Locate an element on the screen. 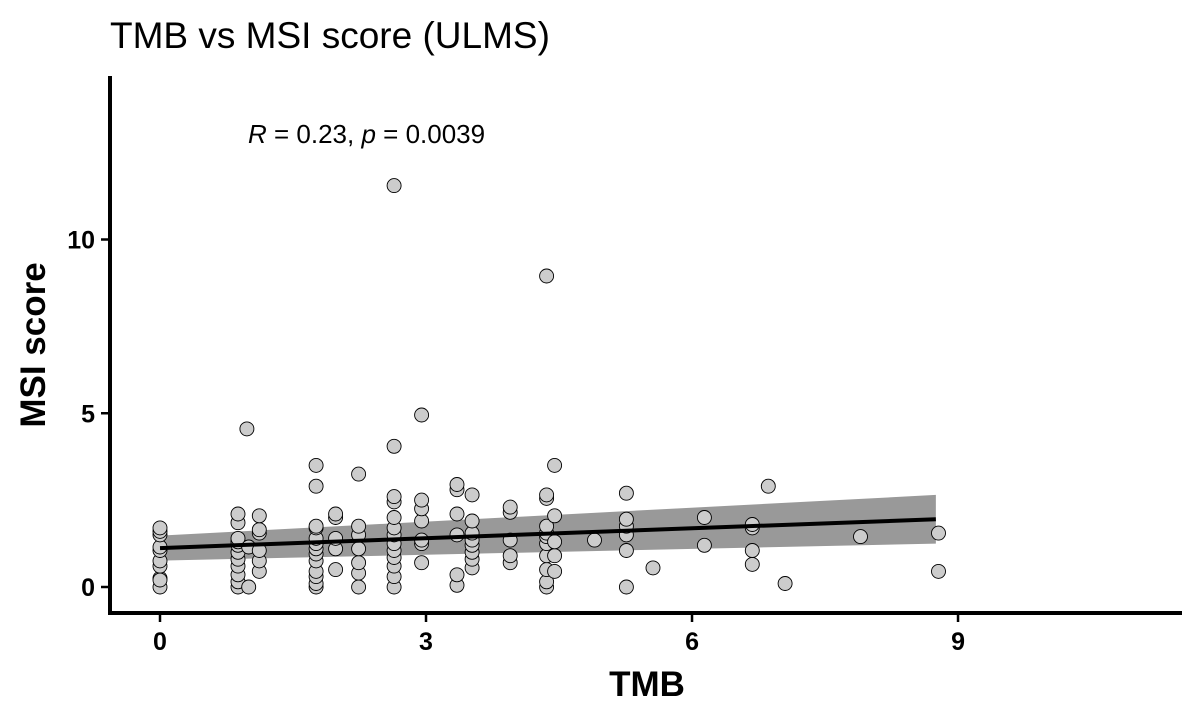 Image resolution: width=1200 pixels, height=720 pixels. x-axis-title: TMB is located at coordinates (647, 684).